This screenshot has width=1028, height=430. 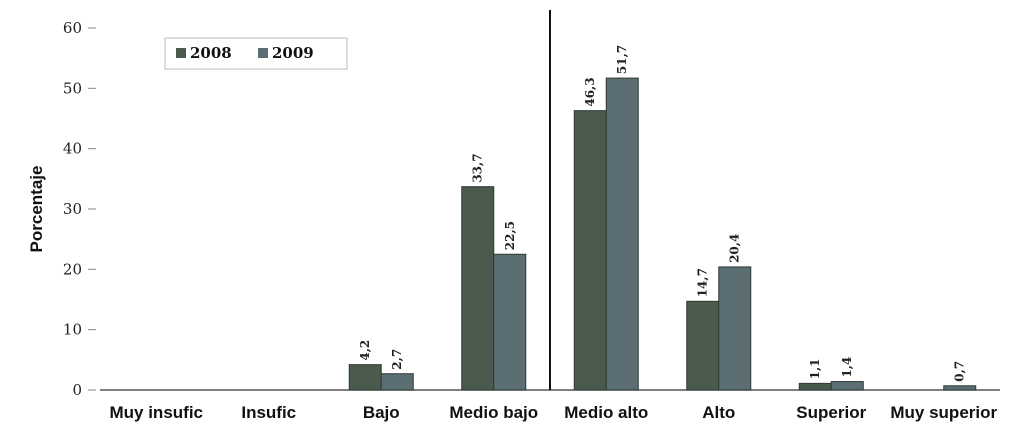 What do you see at coordinates (943, 412) in the screenshot?
I see `x-category-label: Muy superior` at bounding box center [943, 412].